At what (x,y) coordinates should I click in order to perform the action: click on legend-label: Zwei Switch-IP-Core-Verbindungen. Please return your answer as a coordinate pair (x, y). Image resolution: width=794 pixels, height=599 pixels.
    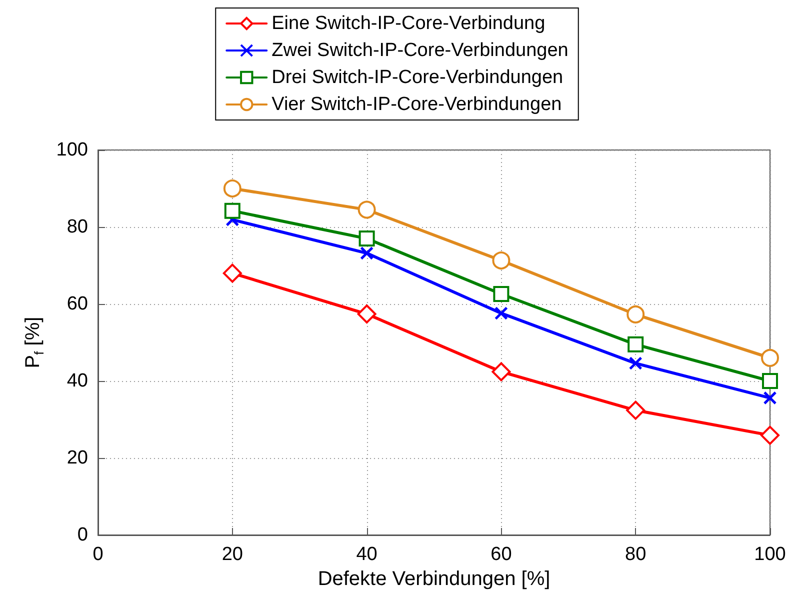
    Looking at the image, I should click on (420, 50).